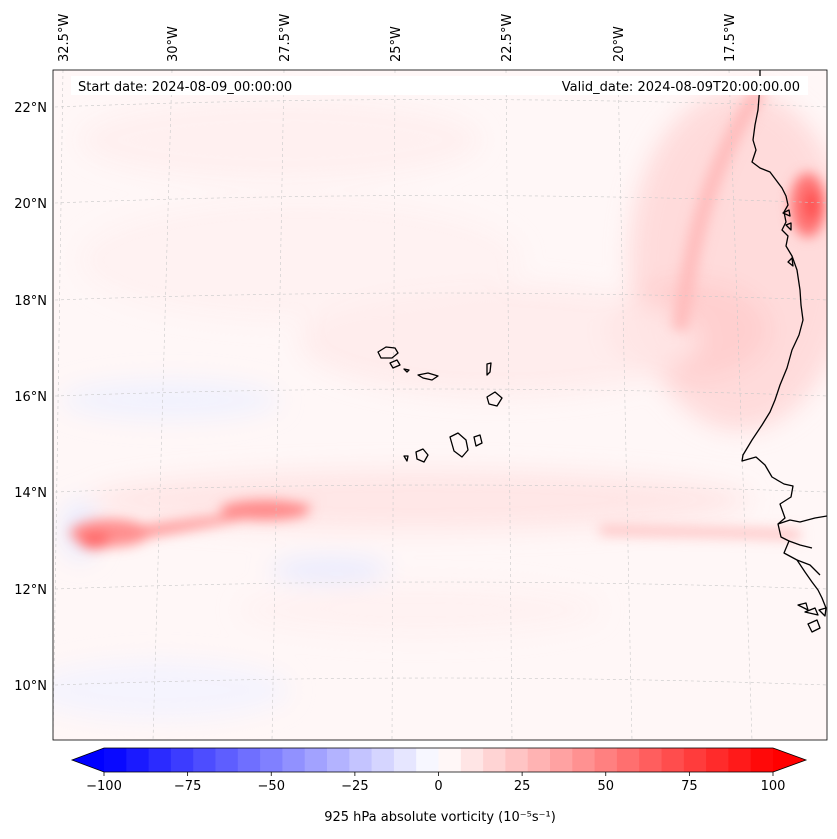 This screenshot has width=837, height=839. Describe the element at coordinates (440, 488) in the screenshot. I see `grid-parallel-14n` at that location.